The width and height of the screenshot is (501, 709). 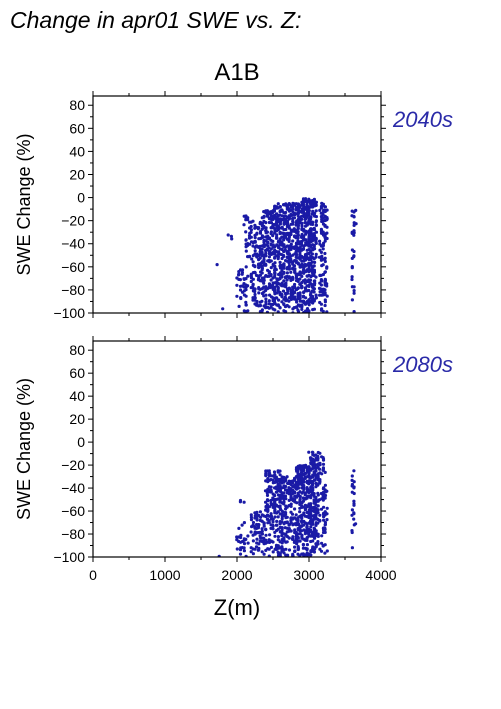 I want to click on scatter-points, so click(x=287, y=503).